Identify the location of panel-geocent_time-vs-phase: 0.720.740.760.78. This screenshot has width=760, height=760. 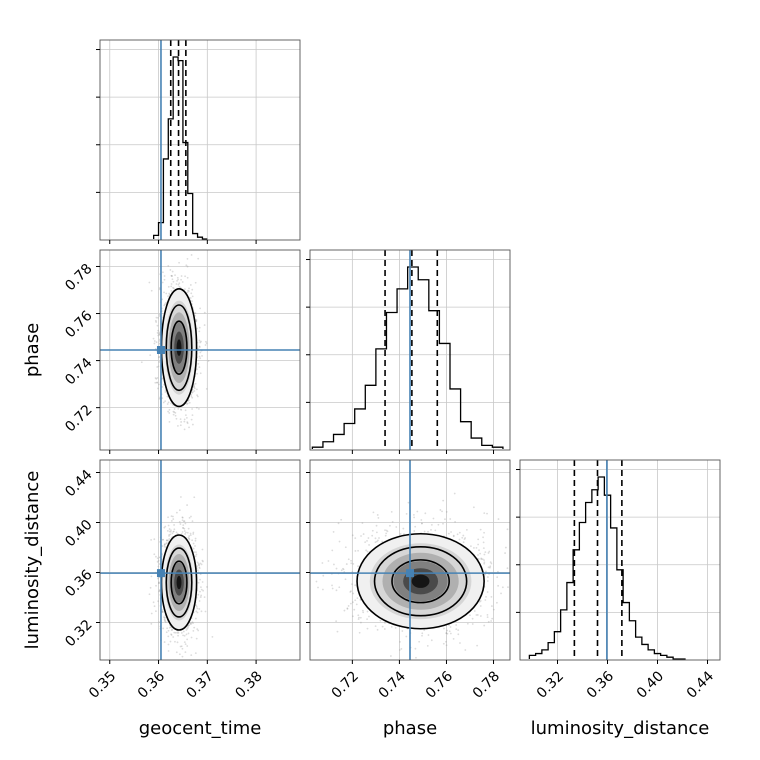
(181, 351).